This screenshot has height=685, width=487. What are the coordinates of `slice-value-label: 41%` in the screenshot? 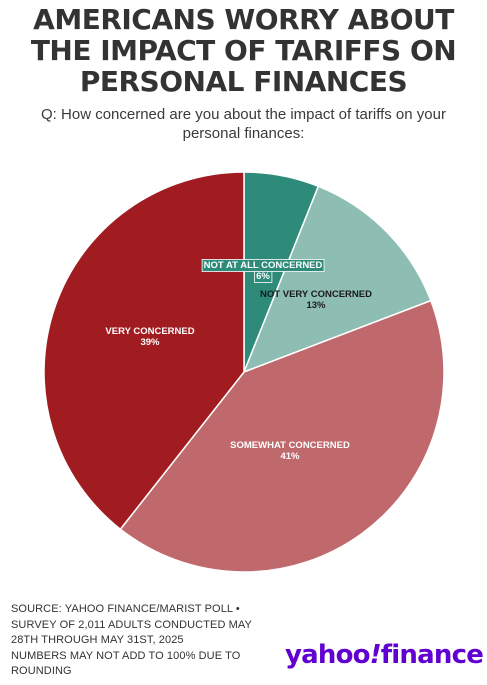 It's located at (290, 456).